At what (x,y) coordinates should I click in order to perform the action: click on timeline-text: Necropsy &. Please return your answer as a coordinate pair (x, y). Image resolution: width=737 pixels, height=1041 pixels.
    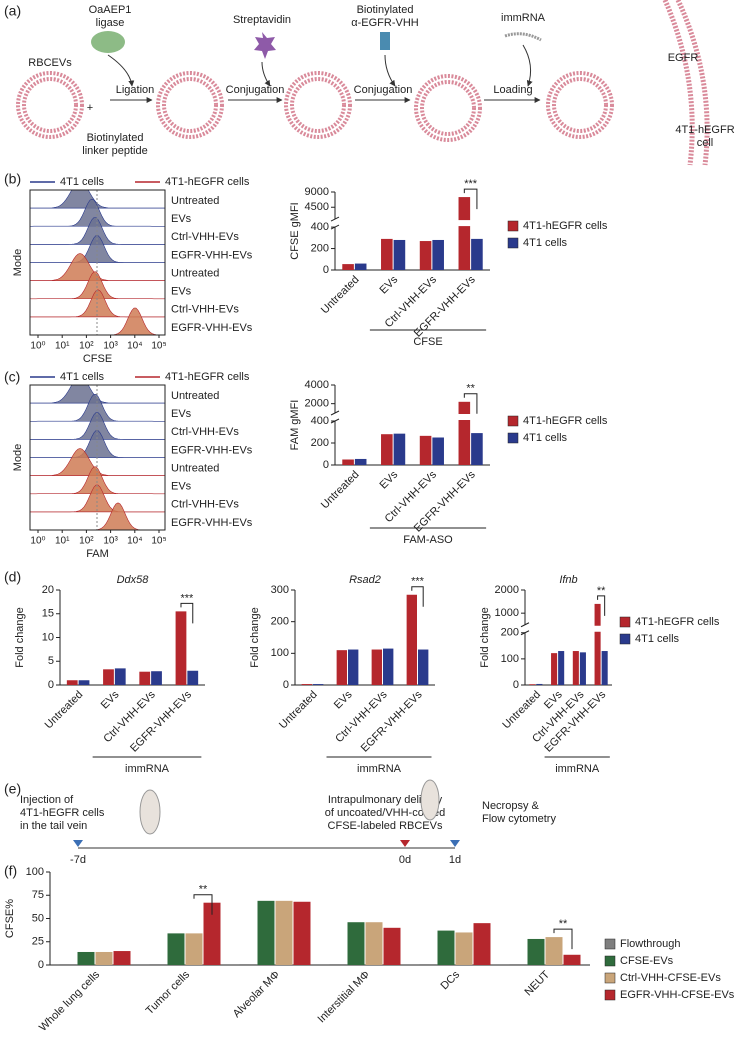
    Looking at the image, I should click on (511, 806).